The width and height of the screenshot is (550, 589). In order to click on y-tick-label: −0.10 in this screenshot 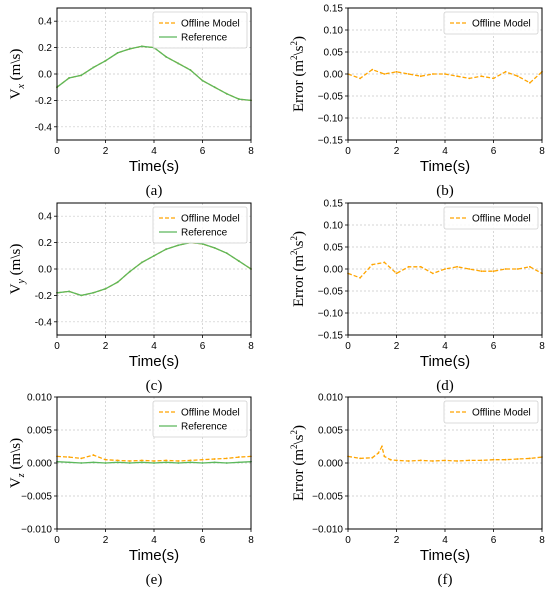, I will do `click(331, 314)`.